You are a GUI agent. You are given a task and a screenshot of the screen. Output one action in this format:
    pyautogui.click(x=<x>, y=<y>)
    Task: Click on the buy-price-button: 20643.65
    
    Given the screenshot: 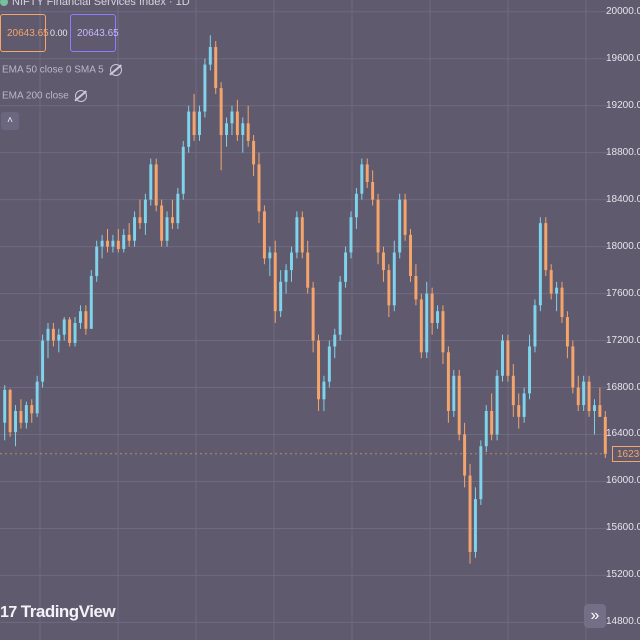 What is the action you would take?
    pyautogui.click(x=94, y=33)
    